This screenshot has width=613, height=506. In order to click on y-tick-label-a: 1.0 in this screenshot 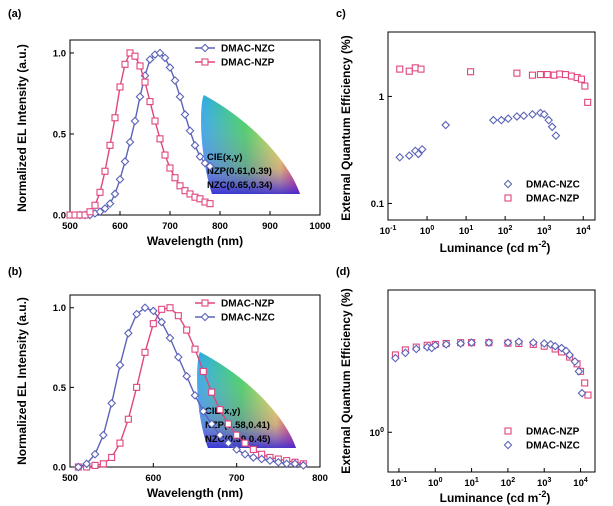, I will do `click(59, 53)`.